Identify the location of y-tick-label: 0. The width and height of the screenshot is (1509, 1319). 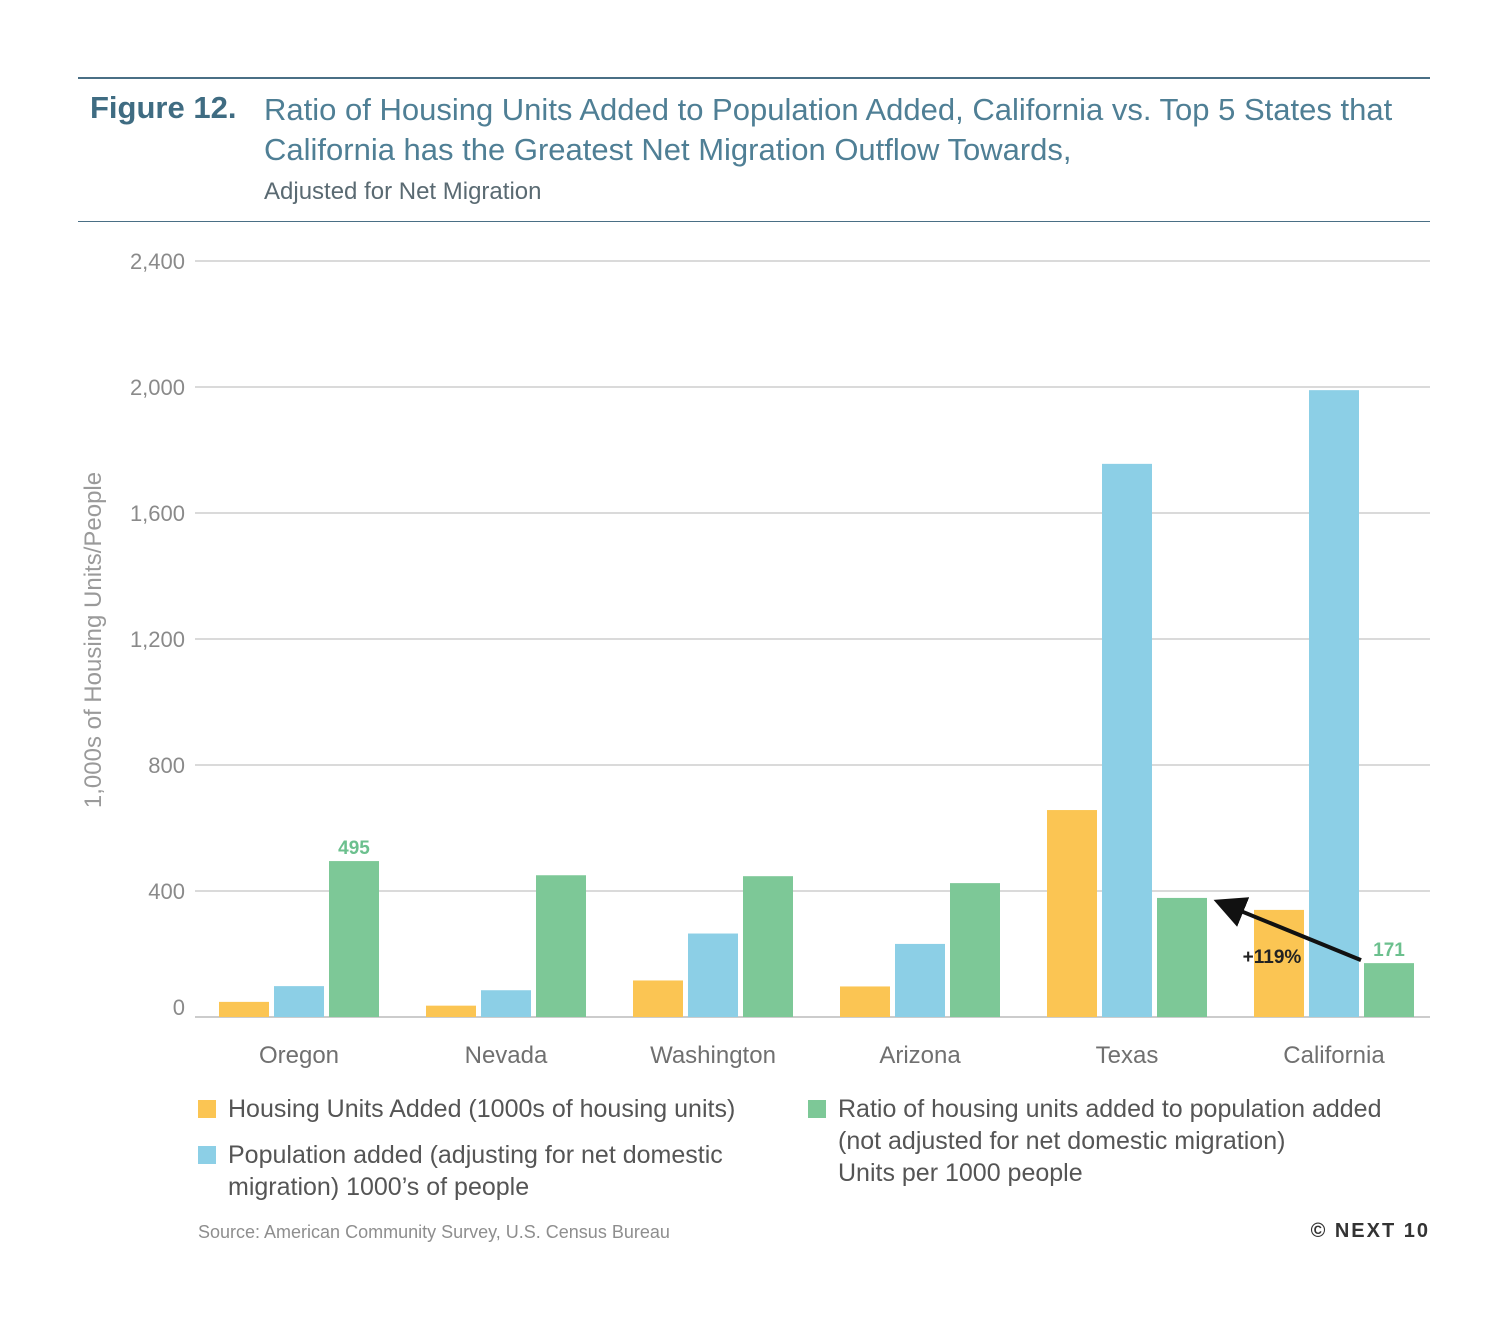
(179, 1007).